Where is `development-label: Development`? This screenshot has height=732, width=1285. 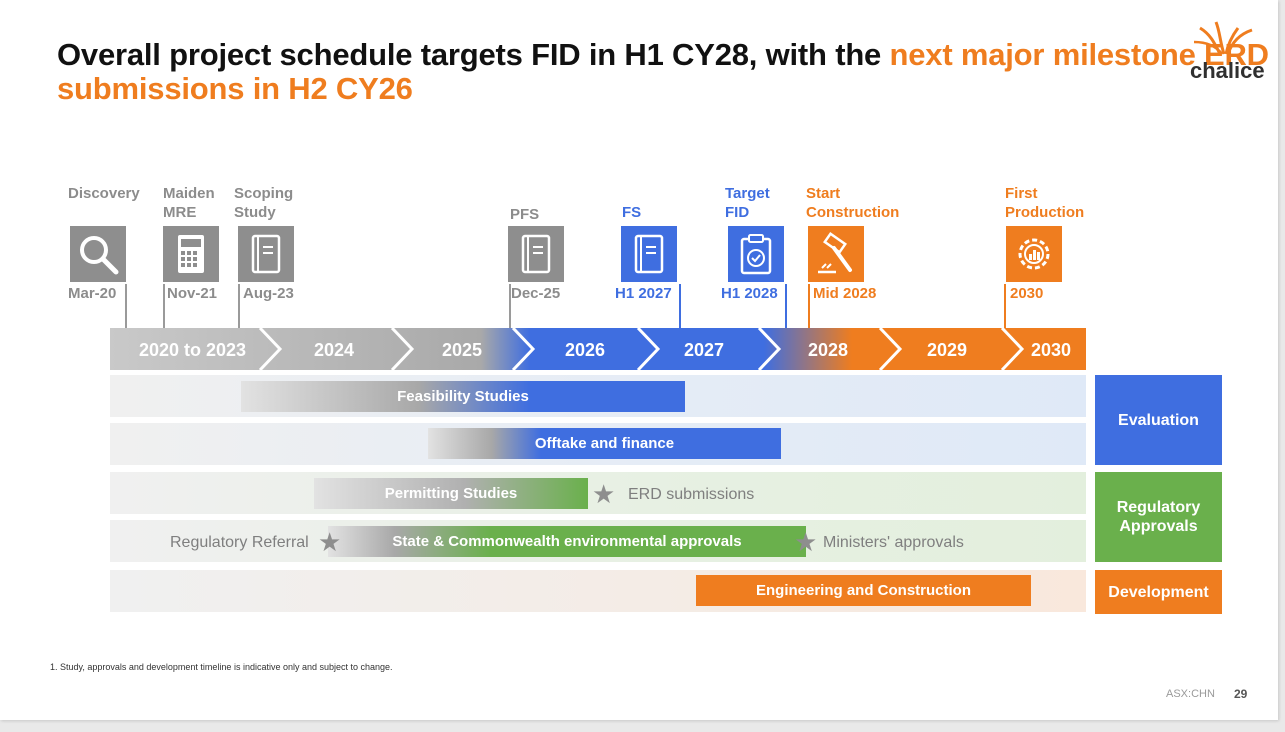
development-label: Development is located at coordinates (1158, 592).